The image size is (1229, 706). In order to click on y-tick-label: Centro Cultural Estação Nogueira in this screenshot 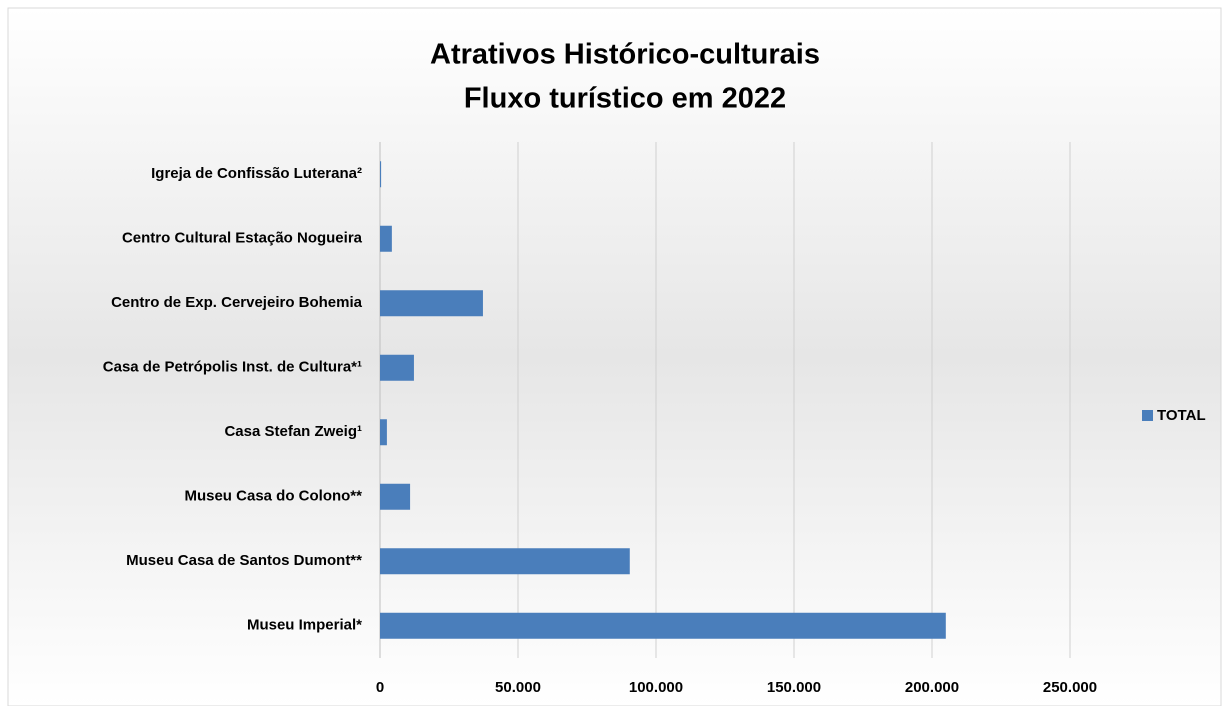, I will do `click(242, 238)`.